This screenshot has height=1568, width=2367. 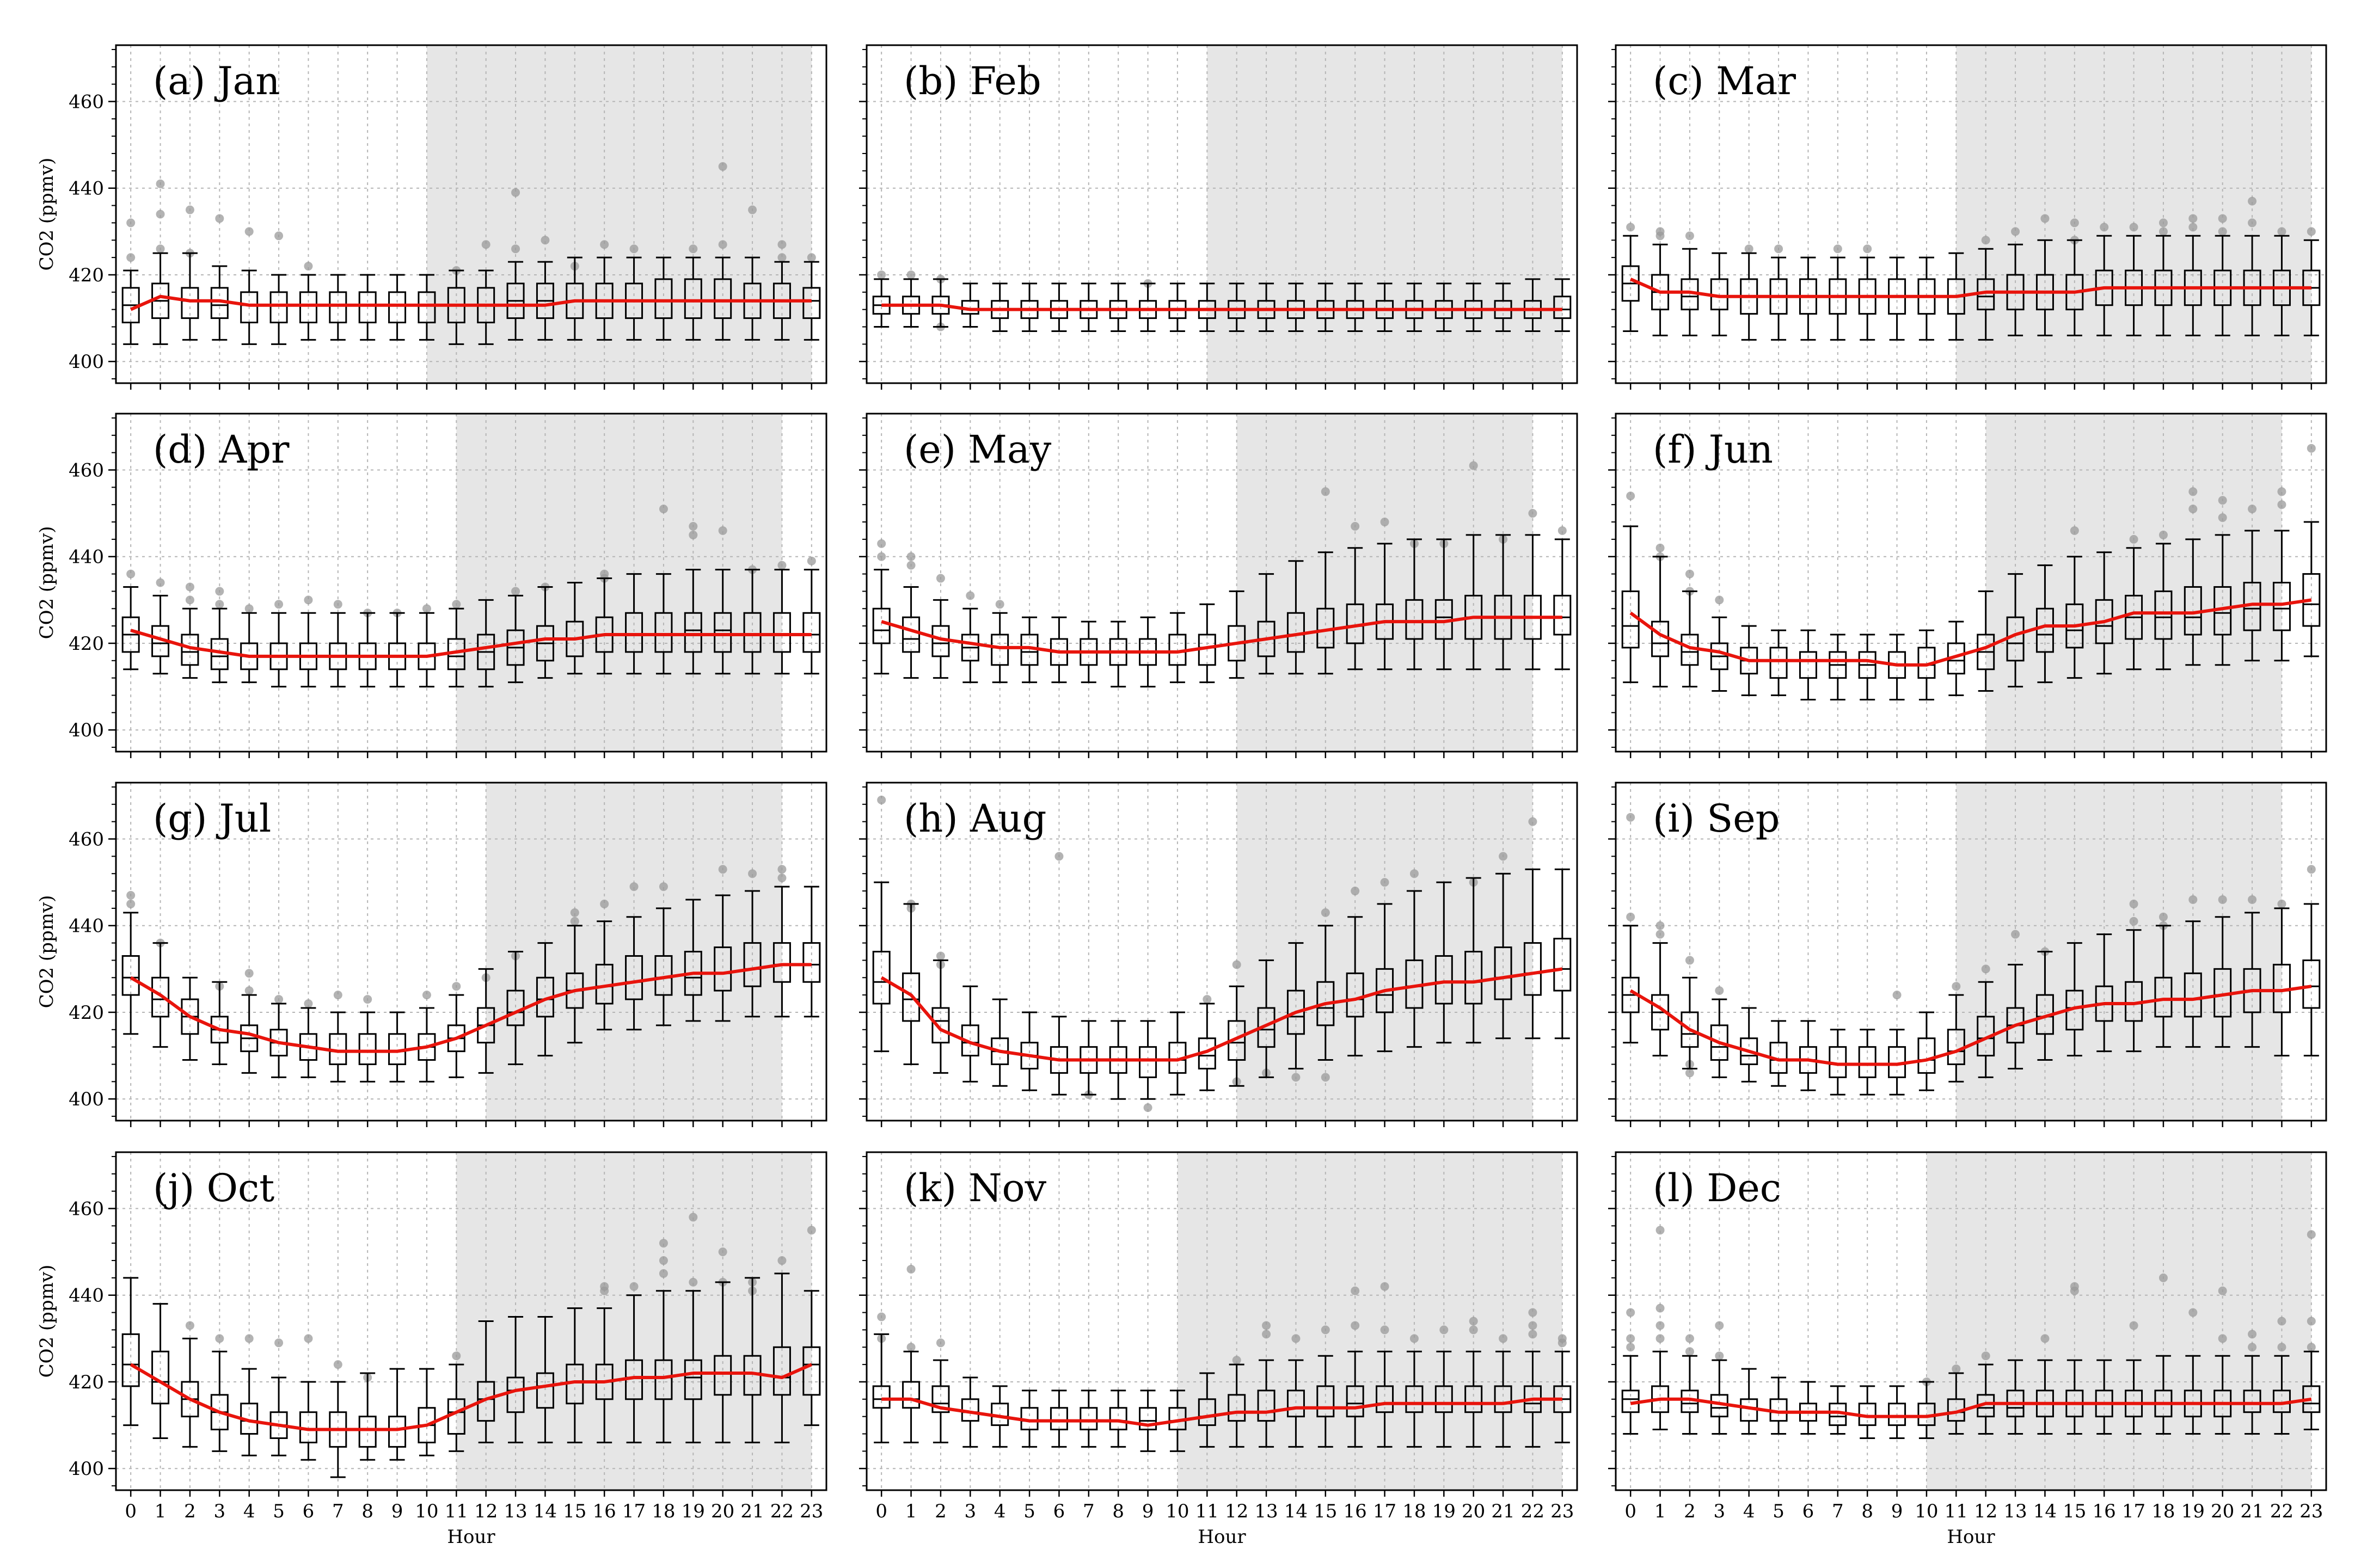 I want to click on y-tick-label: 420, so click(x=86, y=1383).